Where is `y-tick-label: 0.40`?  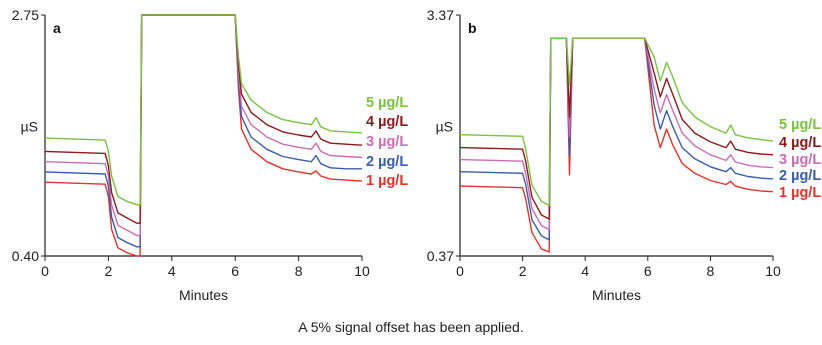
y-tick-label: 0.40 is located at coordinates (25, 256).